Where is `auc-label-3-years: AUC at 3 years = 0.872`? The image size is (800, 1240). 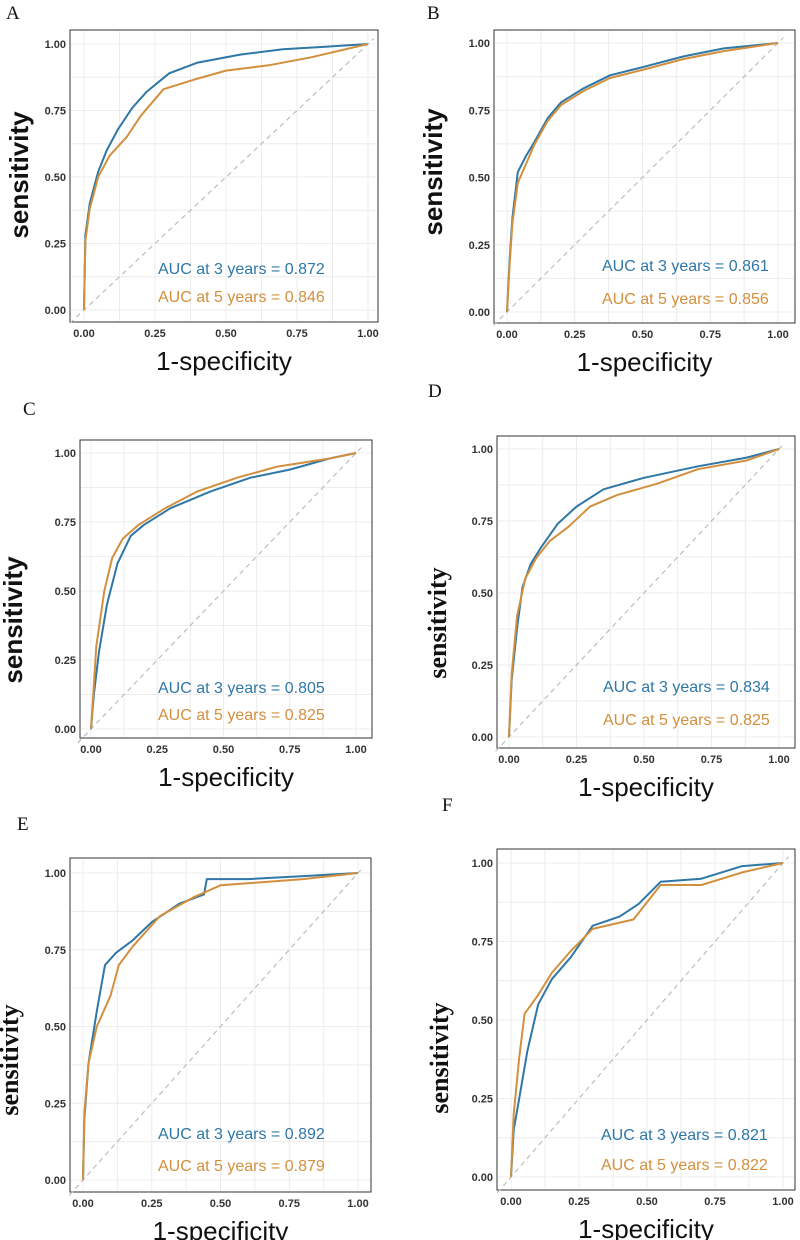
auc-label-3-years: AUC at 3 years = 0.872 is located at coordinates (241, 269).